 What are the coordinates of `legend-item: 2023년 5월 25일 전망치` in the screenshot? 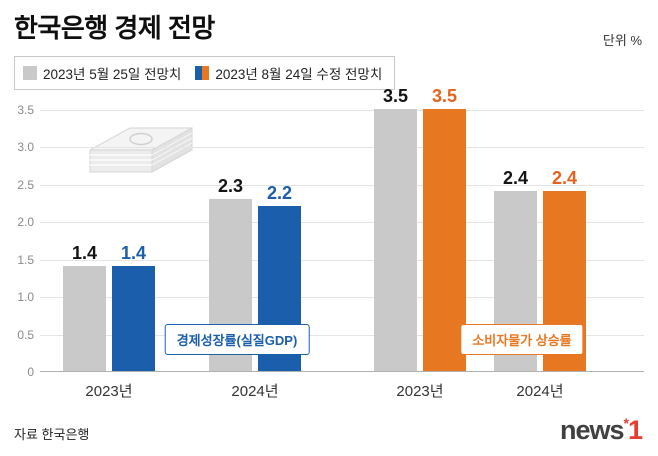 It's located at (102, 73).